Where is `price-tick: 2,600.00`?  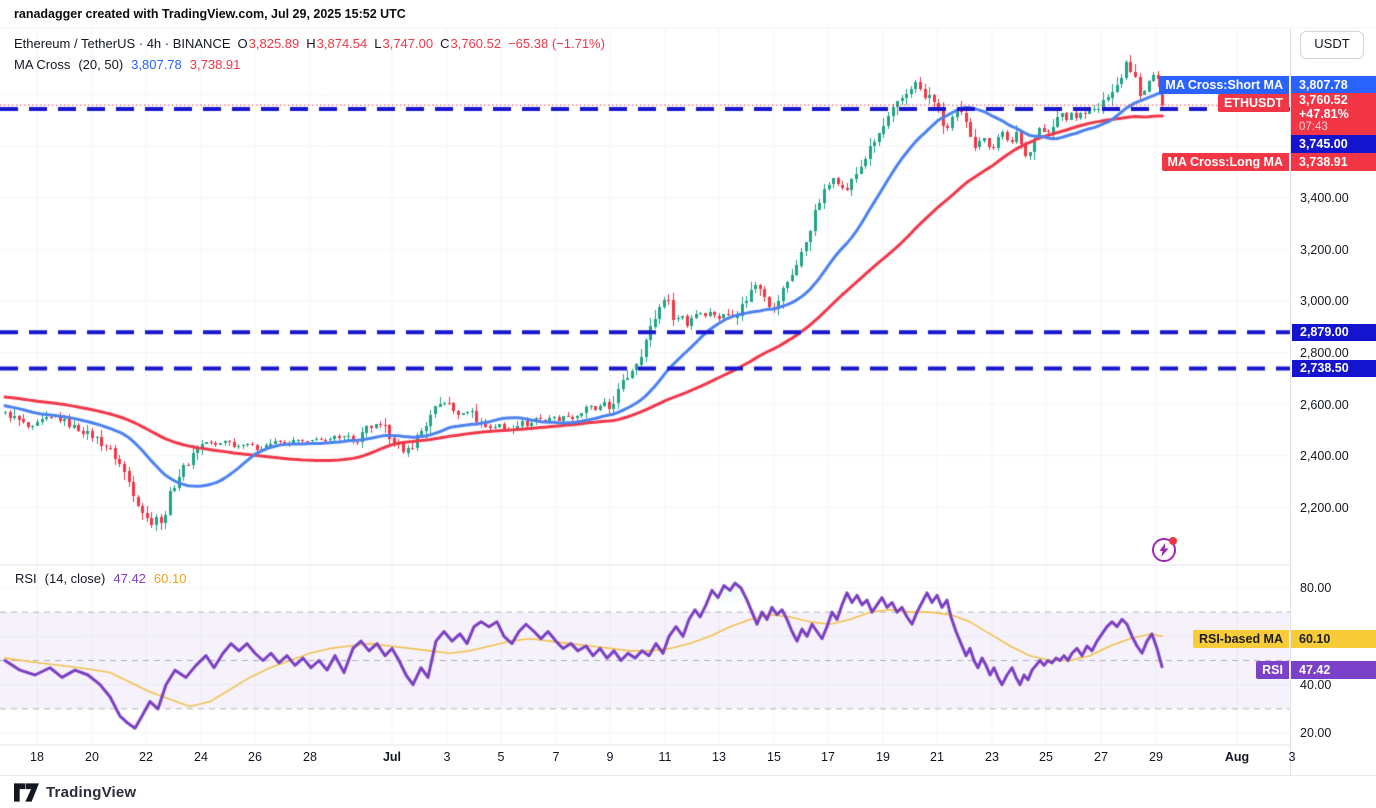
price-tick: 2,600.00 is located at coordinates (1324, 405).